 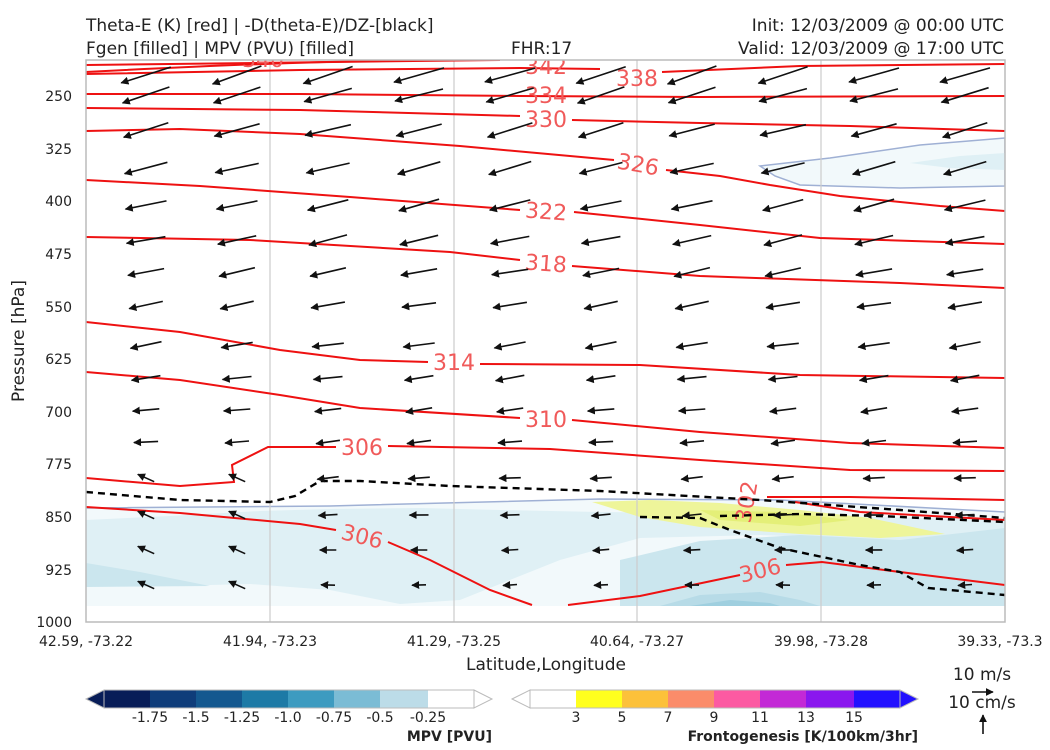 What do you see at coordinates (803, 737) in the screenshot?
I see `fgen-colorbar-title: Frontogenesis [K/100km/3hr]` at bounding box center [803, 737].